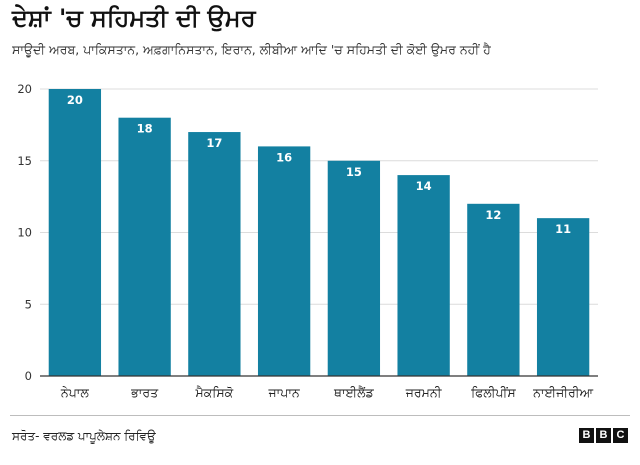 The width and height of the screenshot is (640, 465). Describe the element at coordinates (214, 143) in the screenshot. I see `data-label: 17` at that location.